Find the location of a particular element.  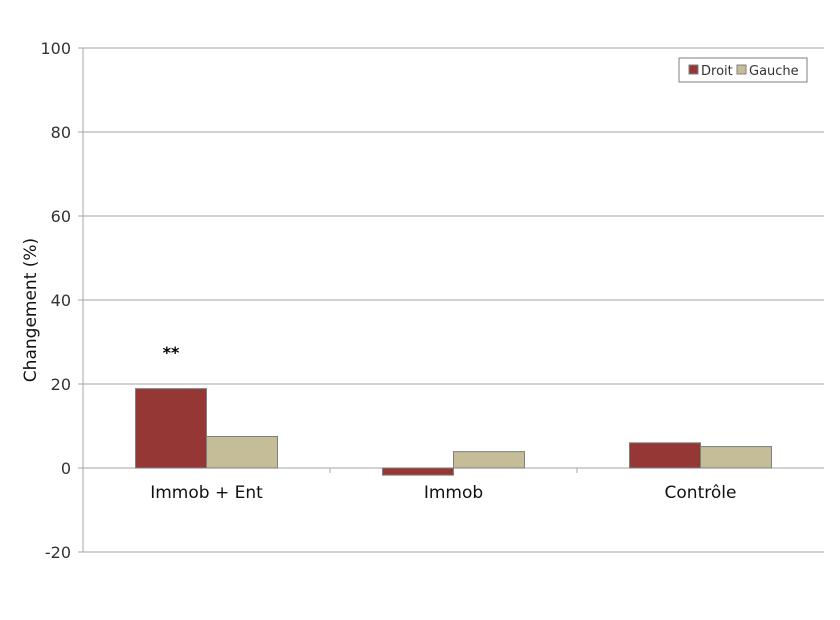

legend-label: Droit is located at coordinates (717, 71).